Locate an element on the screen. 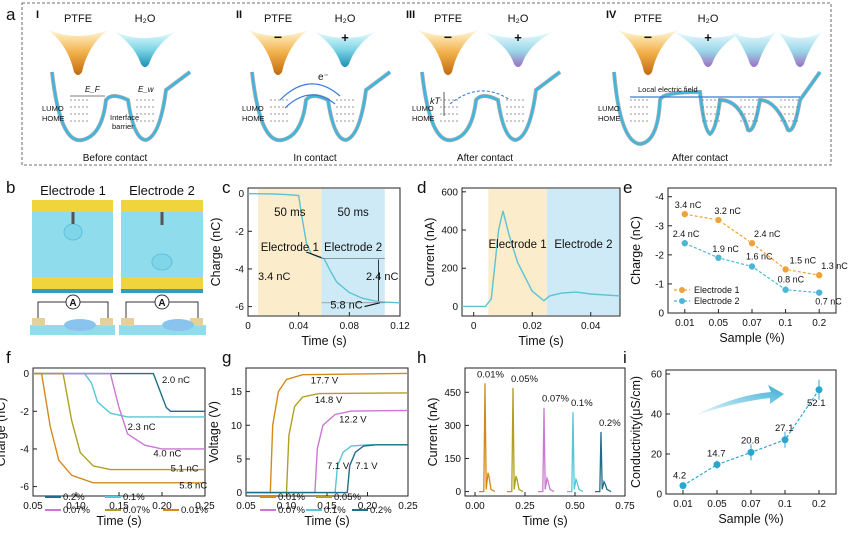  x-tick-label: 0.07 is located at coordinates (751, 504).